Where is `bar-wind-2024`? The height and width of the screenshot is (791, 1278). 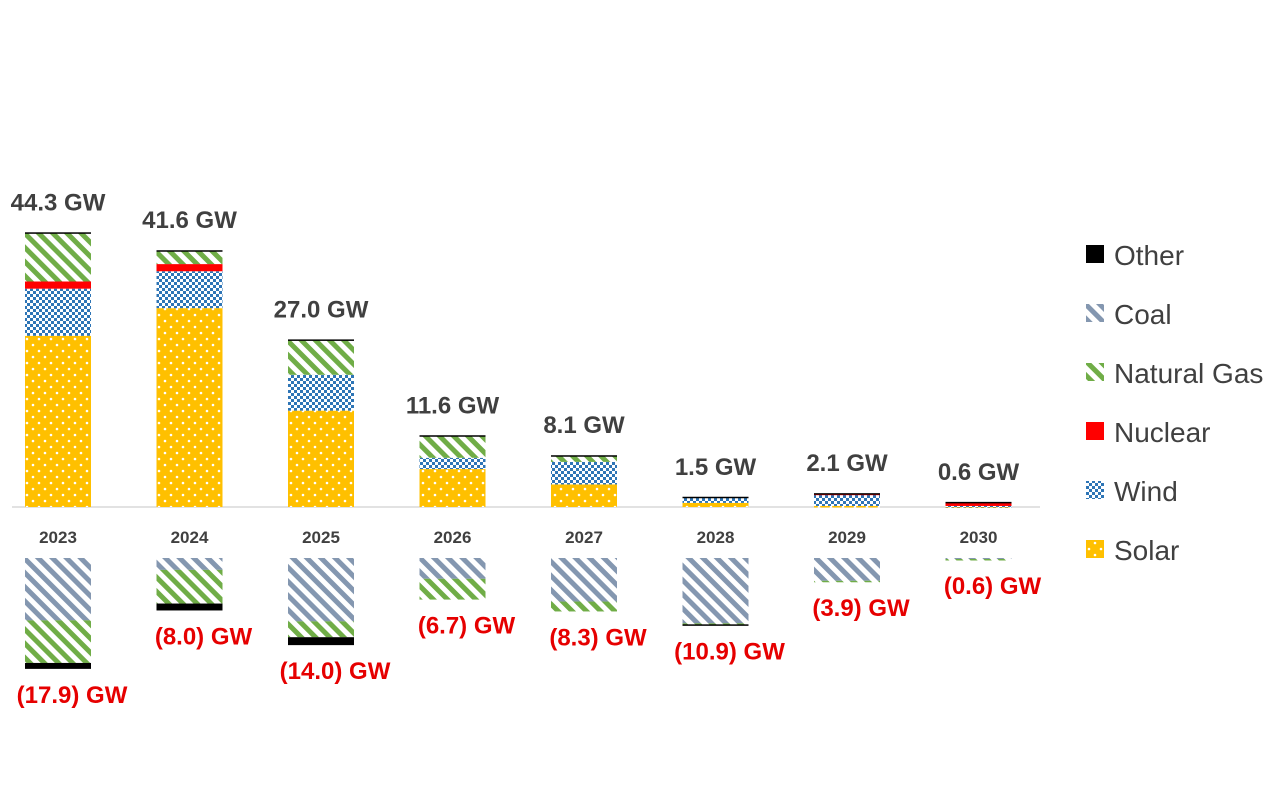 bar-wind-2024 is located at coordinates (189, 290).